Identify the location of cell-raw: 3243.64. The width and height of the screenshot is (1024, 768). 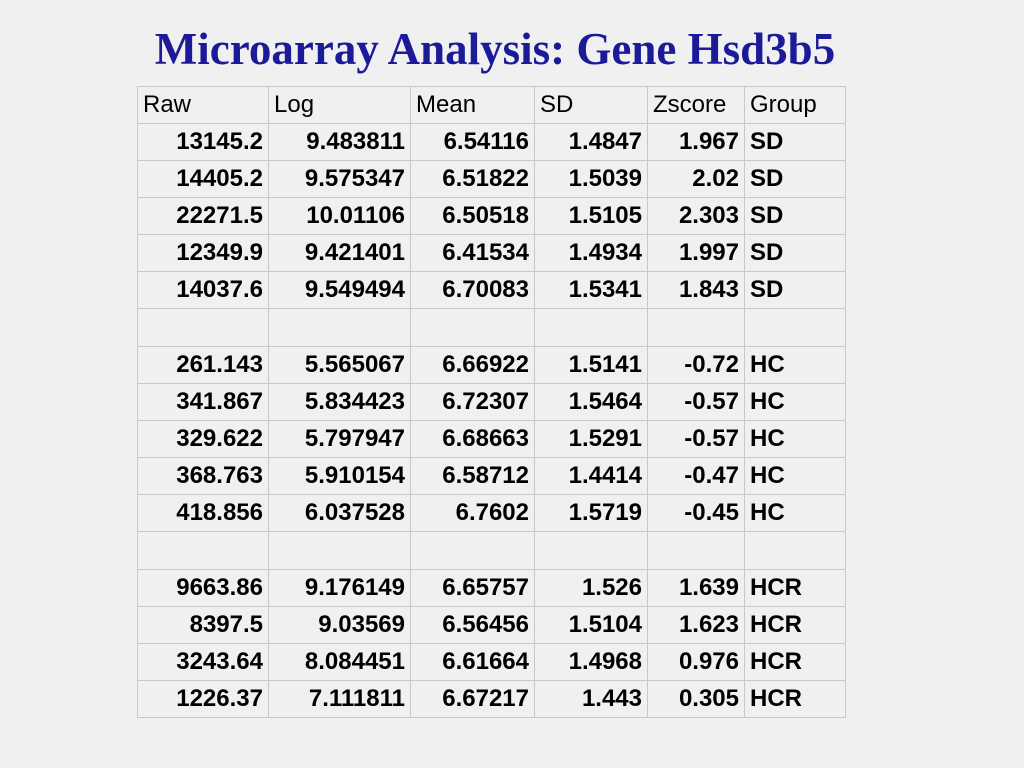
(203, 662).